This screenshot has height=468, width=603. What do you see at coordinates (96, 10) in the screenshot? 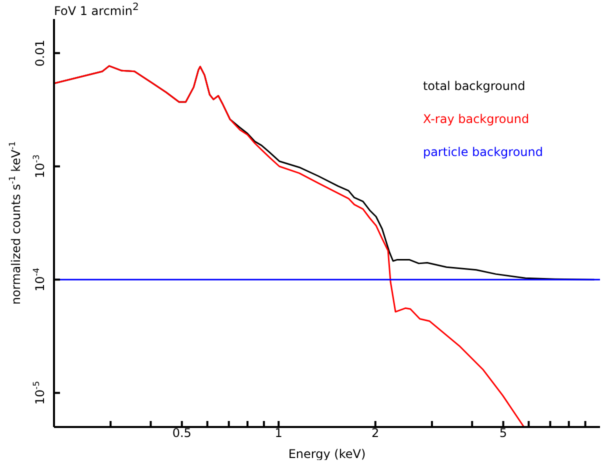
I see `chart-title: FoV 1 arcmin$^{2}$` at bounding box center [96, 10].